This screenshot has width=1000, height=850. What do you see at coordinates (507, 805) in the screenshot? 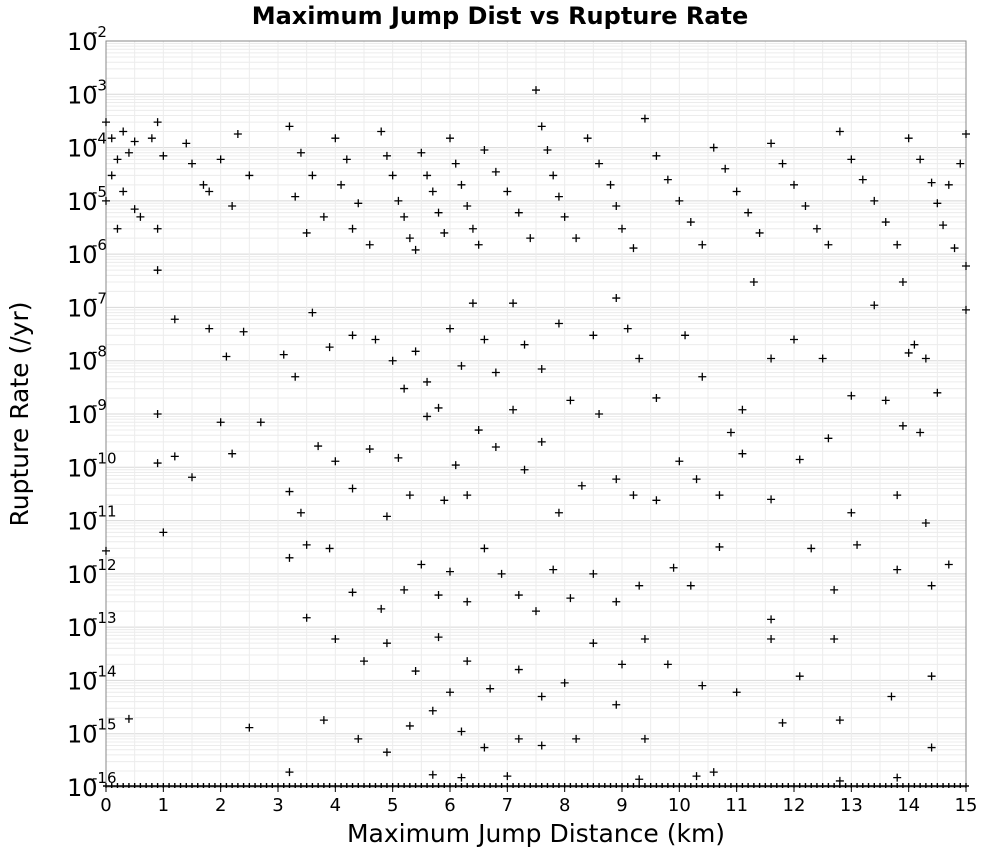
I see `x-tick-label: 7` at bounding box center [507, 805].